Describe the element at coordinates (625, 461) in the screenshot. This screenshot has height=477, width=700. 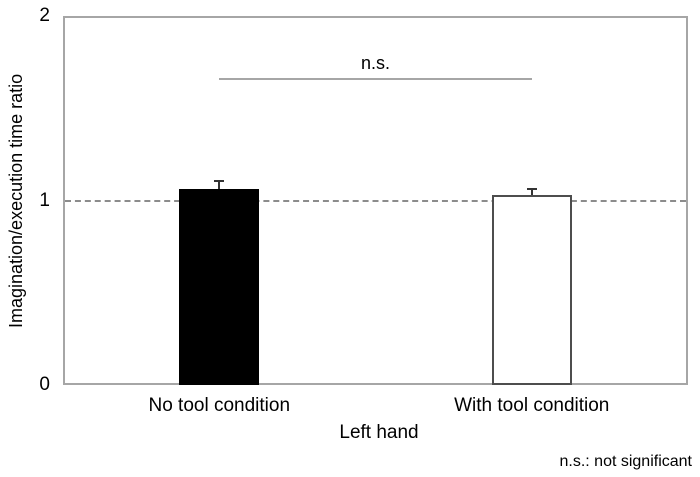
I see `footnote: n.s.: not significant` at that location.